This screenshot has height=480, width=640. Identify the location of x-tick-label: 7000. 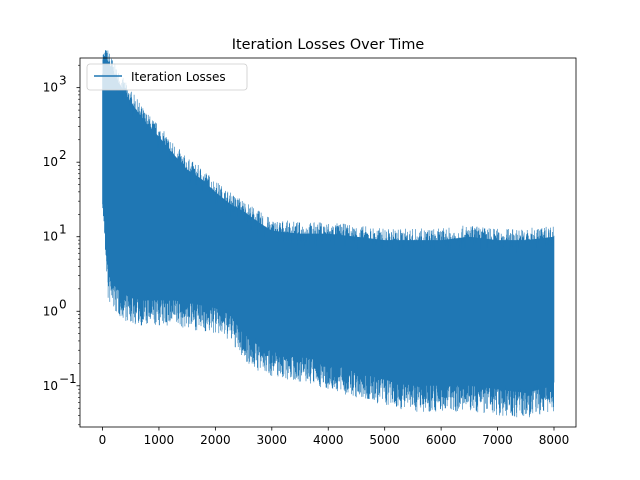
(497, 440).